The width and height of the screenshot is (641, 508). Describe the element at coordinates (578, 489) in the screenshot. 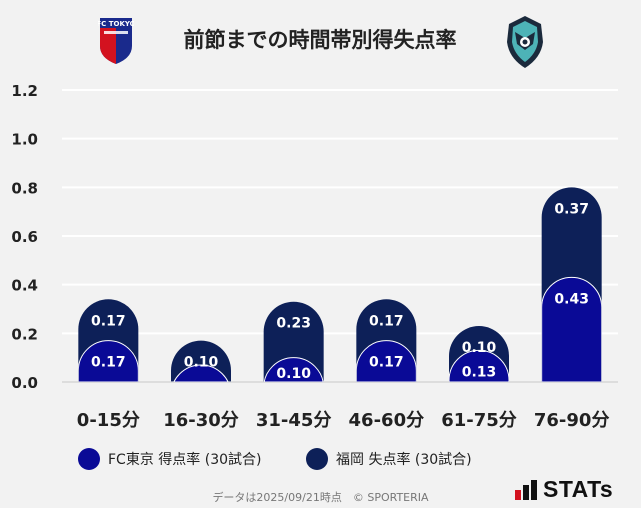

I see `stats-brand-text: STATs` at that location.